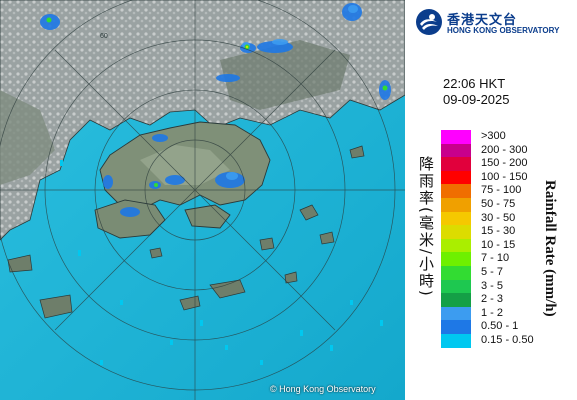  I want to click on legend-label: 0.15 - 0.50, so click(507, 340).